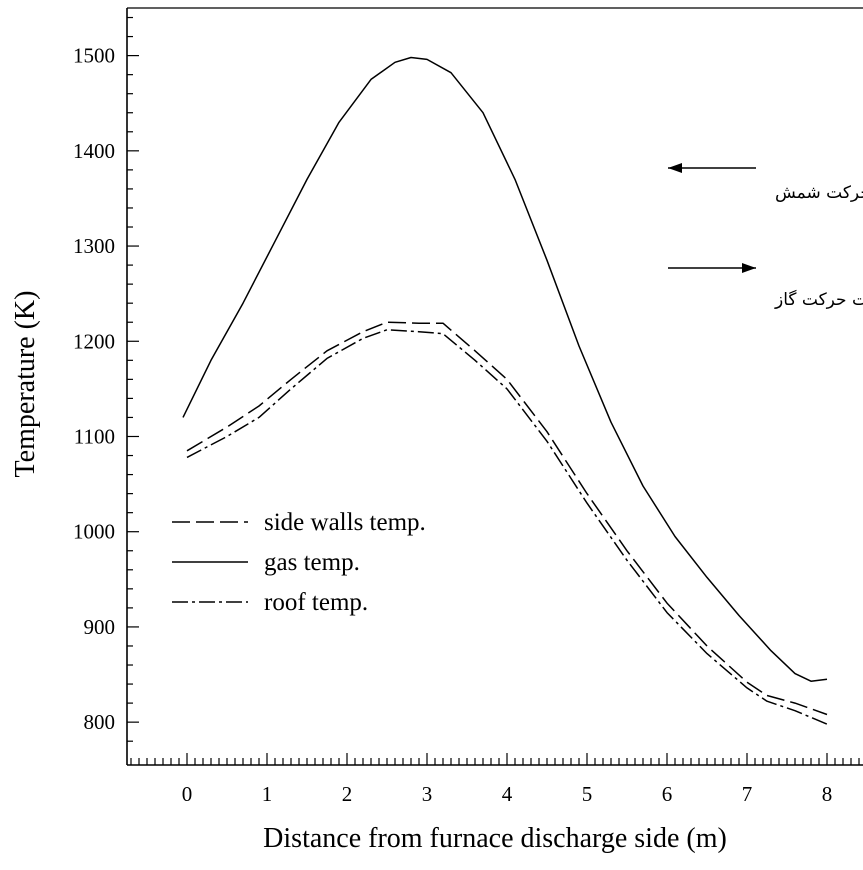 The image size is (863, 870). What do you see at coordinates (94, 341) in the screenshot?
I see `y-tick-label: 1200` at bounding box center [94, 341].